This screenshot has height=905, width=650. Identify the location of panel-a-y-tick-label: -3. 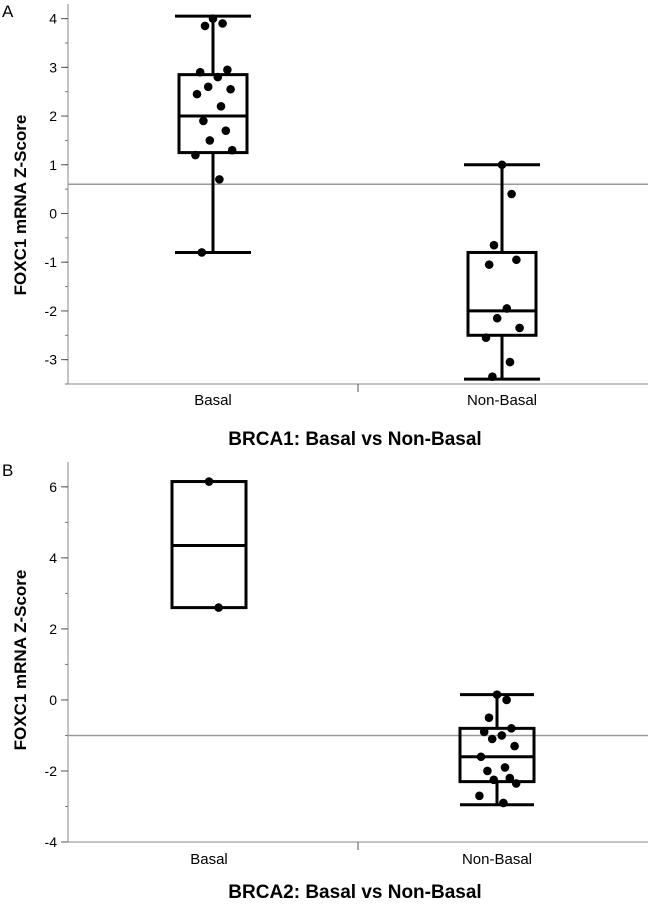
(51, 360).